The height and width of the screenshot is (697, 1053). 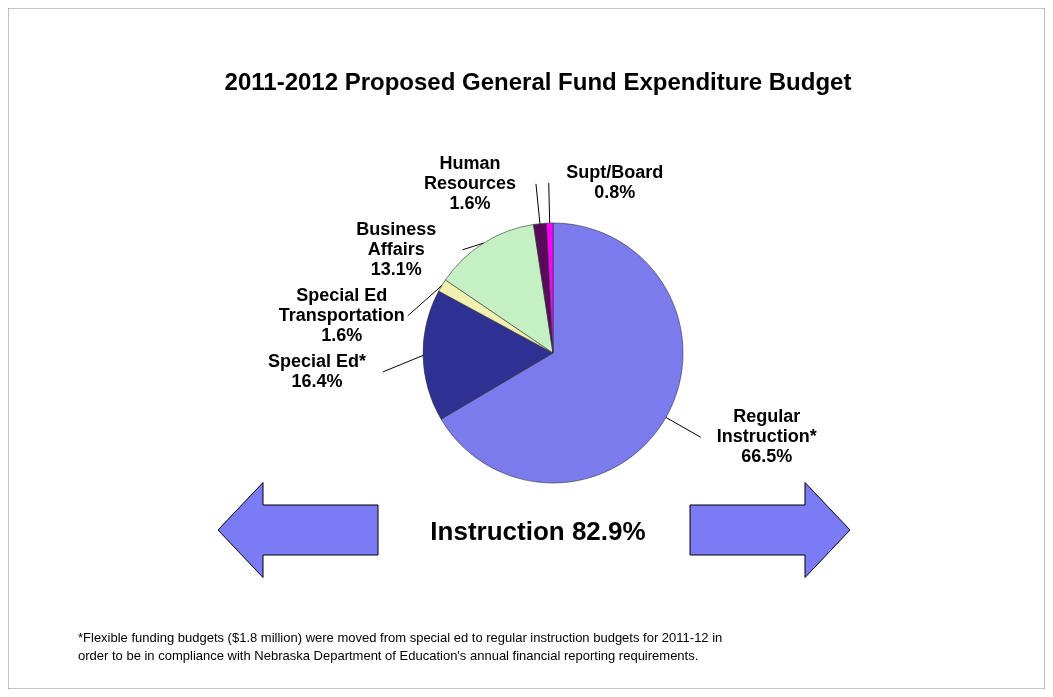 I want to click on data-label: 66.5%, so click(x=767, y=456).